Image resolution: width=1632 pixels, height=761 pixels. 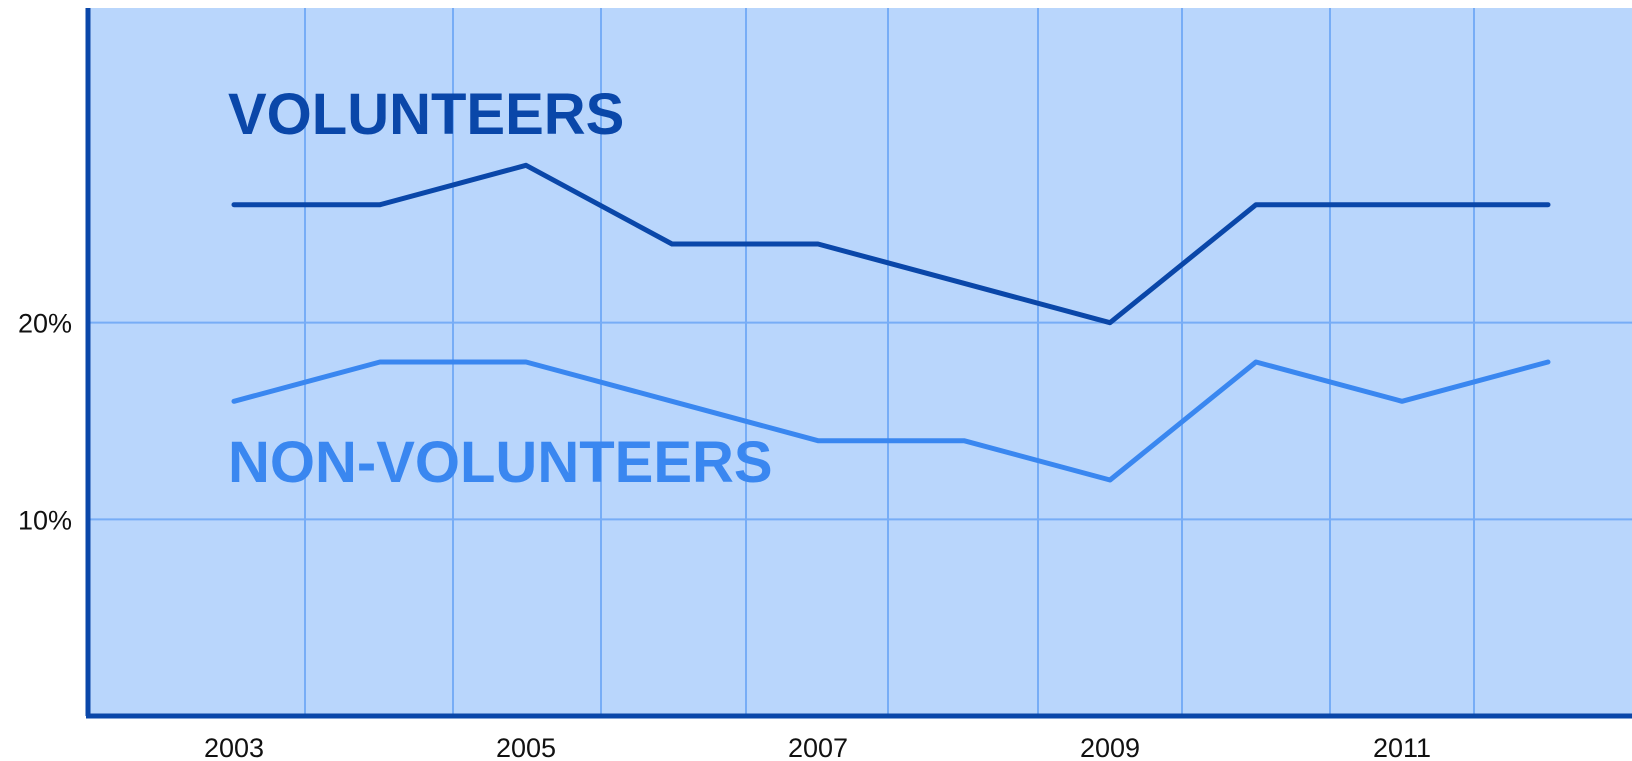 What do you see at coordinates (891, 421) in the screenshot?
I see `series-line-non-volunteers` at bounding box center [891, 421].